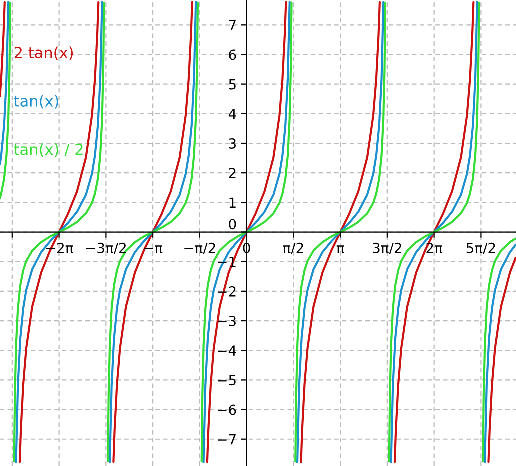 The width and height of the screenshot is (516, 466). I want to click on x-tick-label: 5π/2, so click(481, 248).